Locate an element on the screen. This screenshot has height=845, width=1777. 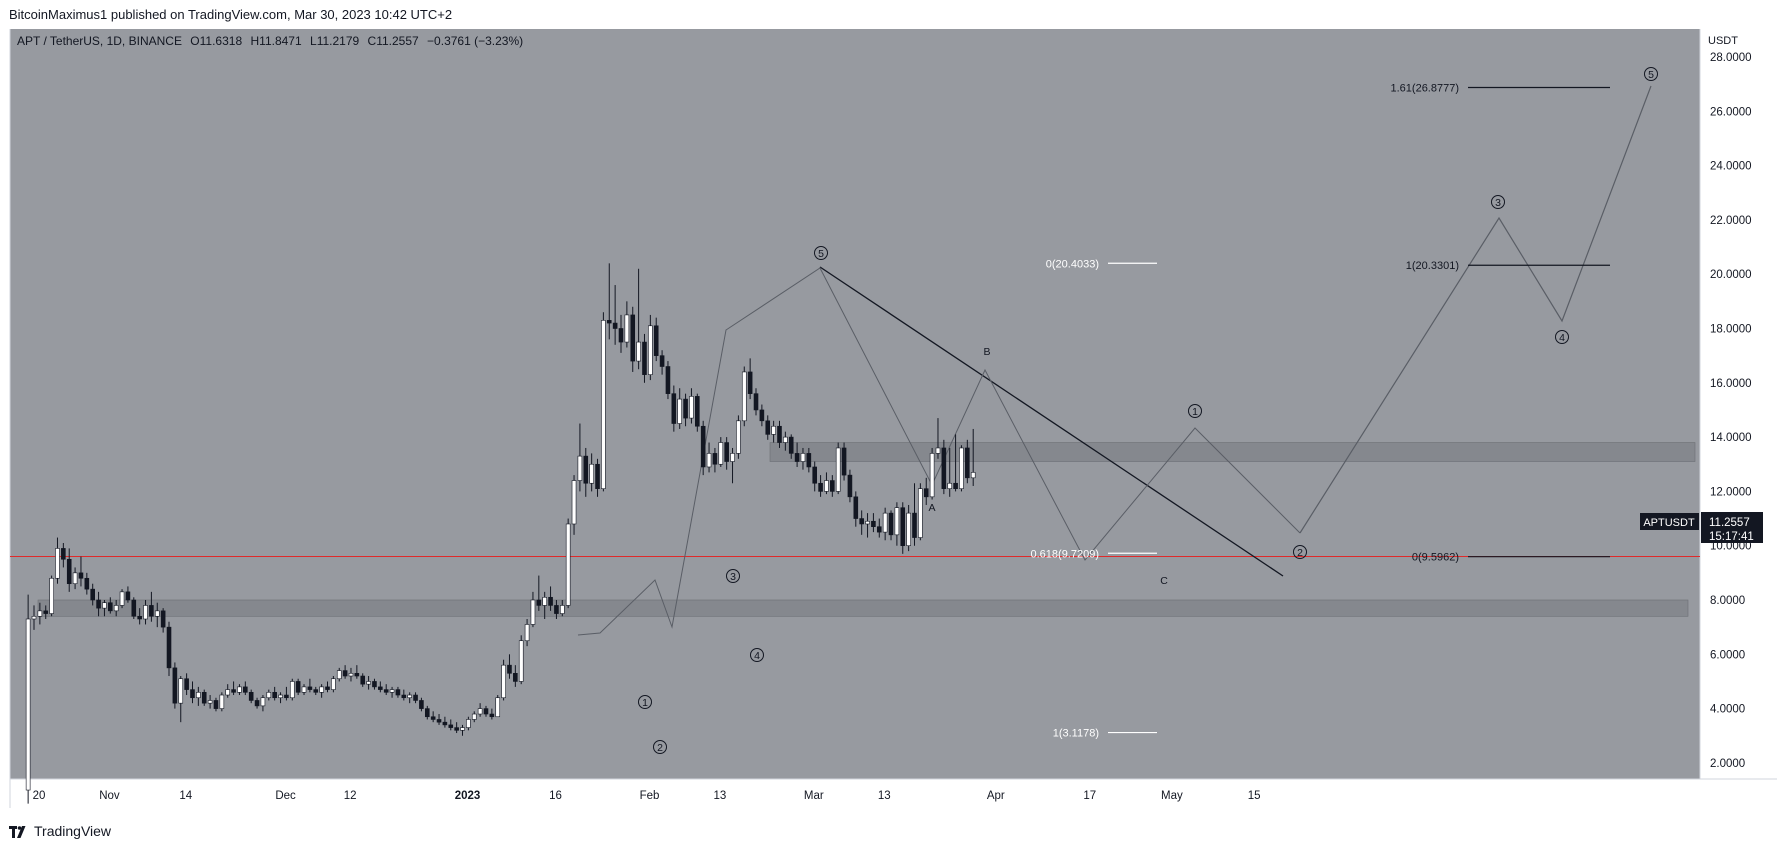
wave-label: 5 is located at coordinates (821, 254).